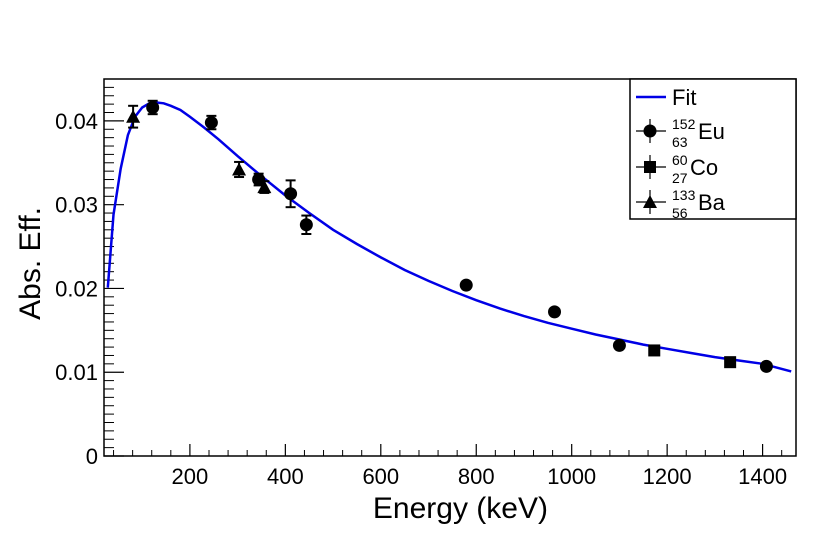 The width and height of the screenshot is (830, 535). What do you see at coordinates (190, 476) in the screenshot?
I see `x-tick-label: 200` at bounding box center [190, 476].